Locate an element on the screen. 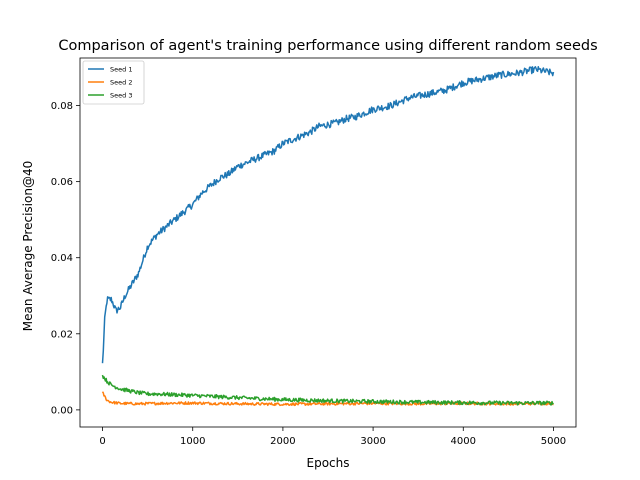  y-tick-label: 0.06 is located at coordinates (62, 182).